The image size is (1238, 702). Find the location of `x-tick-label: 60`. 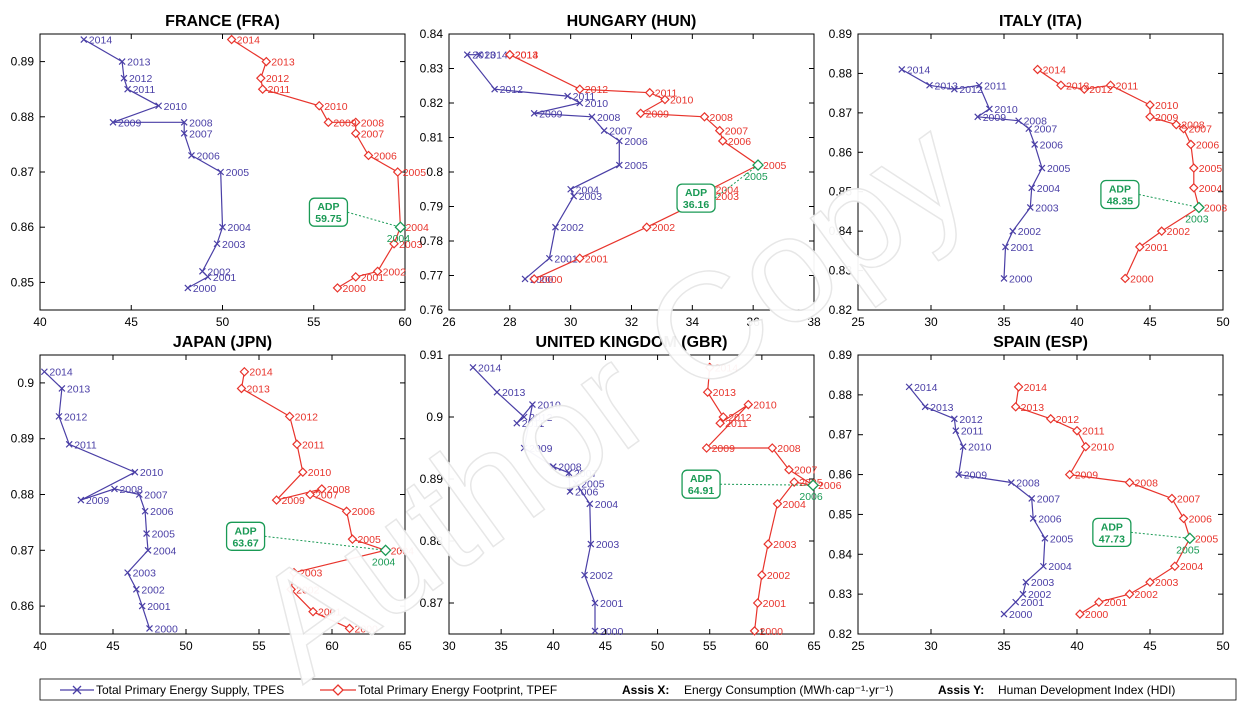

x-tick-label: 60 is located at coordinates (332, 646).